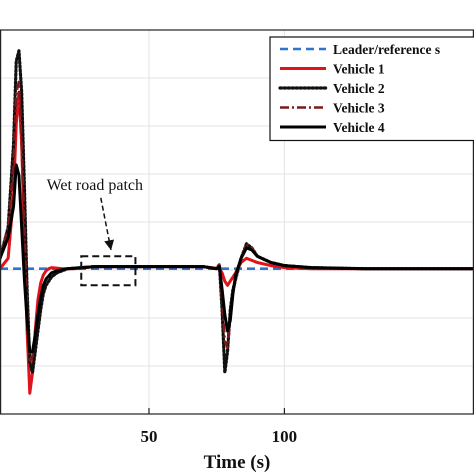 This screenshot has width=474, height=474. What do you see at coordinates (148, 436) in the screenshot?
I see `x-tick-label: 50` at bounding box center [148, 436].